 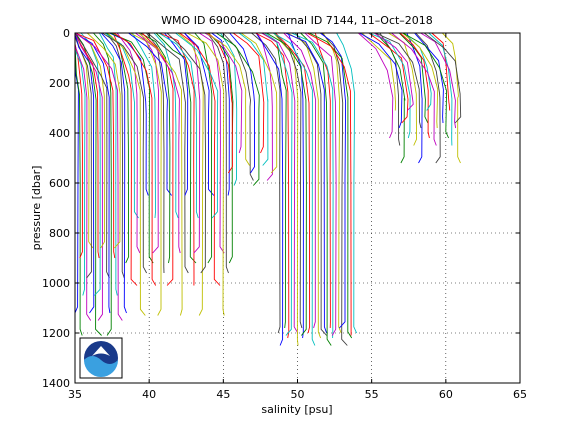 I want to click on x-tick-label: 45, so click(x=223, y=394).